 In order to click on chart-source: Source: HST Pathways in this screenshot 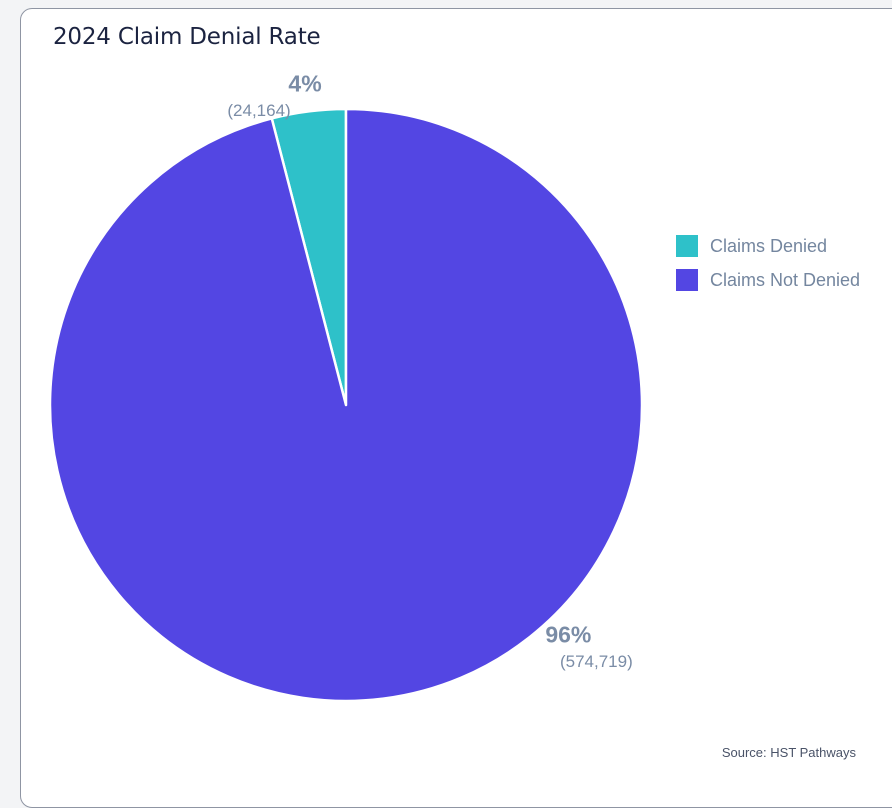, I will do `click(788, 752)`.